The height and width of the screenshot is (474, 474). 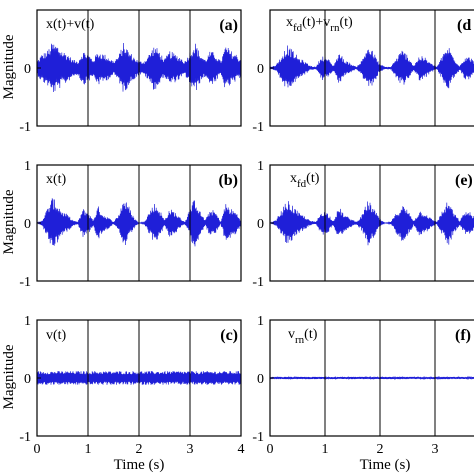 What do you see at coordinates (25, 437) in the screenshot?
I see `ytick-label-c-m1: -1` at bounding box center [25, 437].